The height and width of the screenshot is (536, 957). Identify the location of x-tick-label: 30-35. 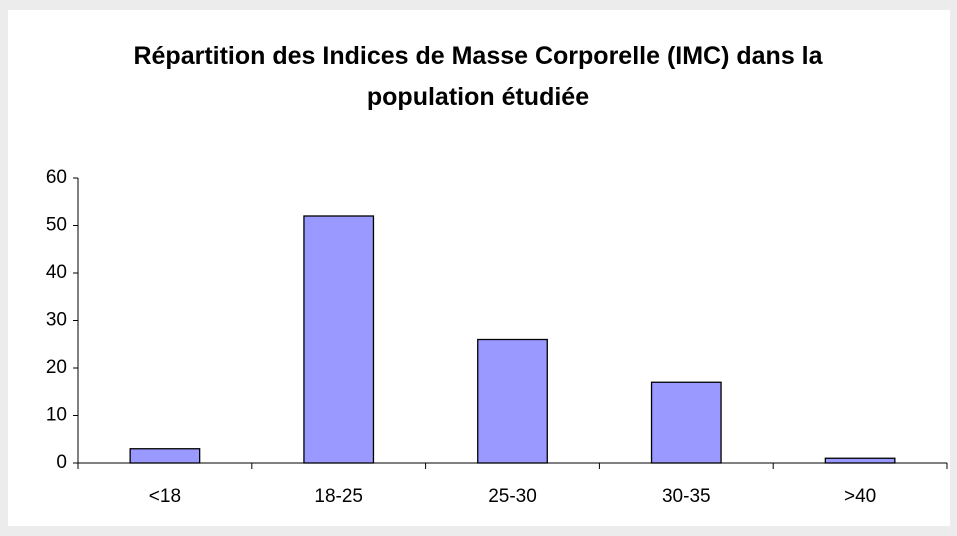
(686, 496).